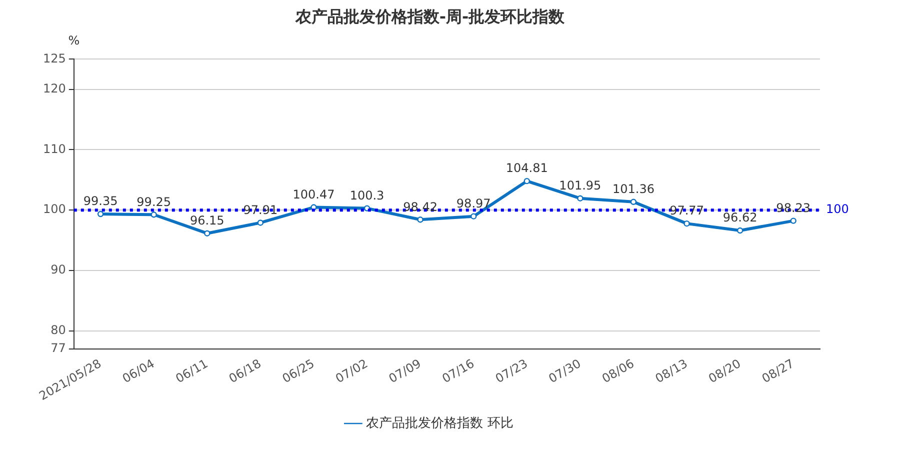  What do you see at coordinates (58, 348) in the screenshot?
I see `y-tick-label: 77` at bounding box center [58, 348].